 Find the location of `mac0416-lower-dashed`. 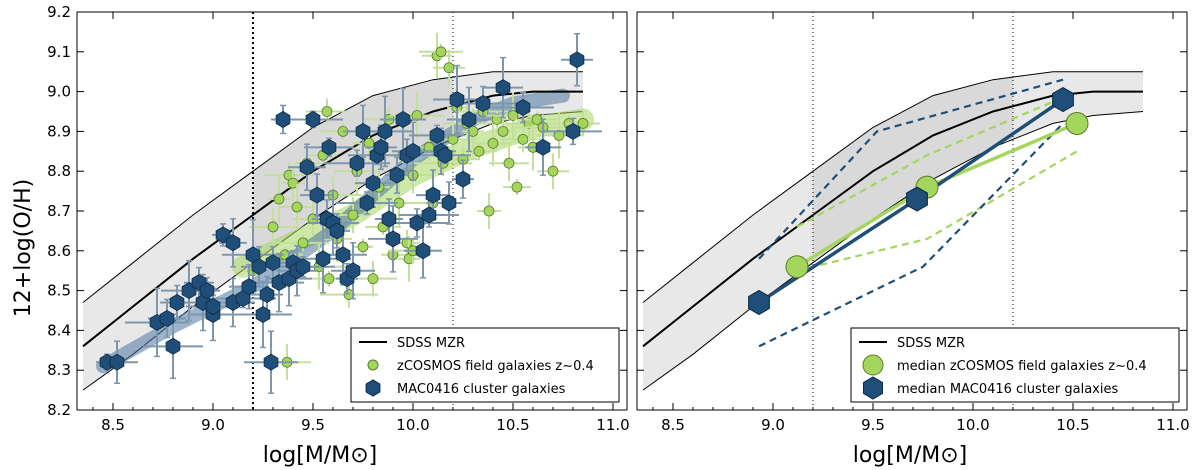

mac0416-lower-dashed is located at coordinates (911, 235).